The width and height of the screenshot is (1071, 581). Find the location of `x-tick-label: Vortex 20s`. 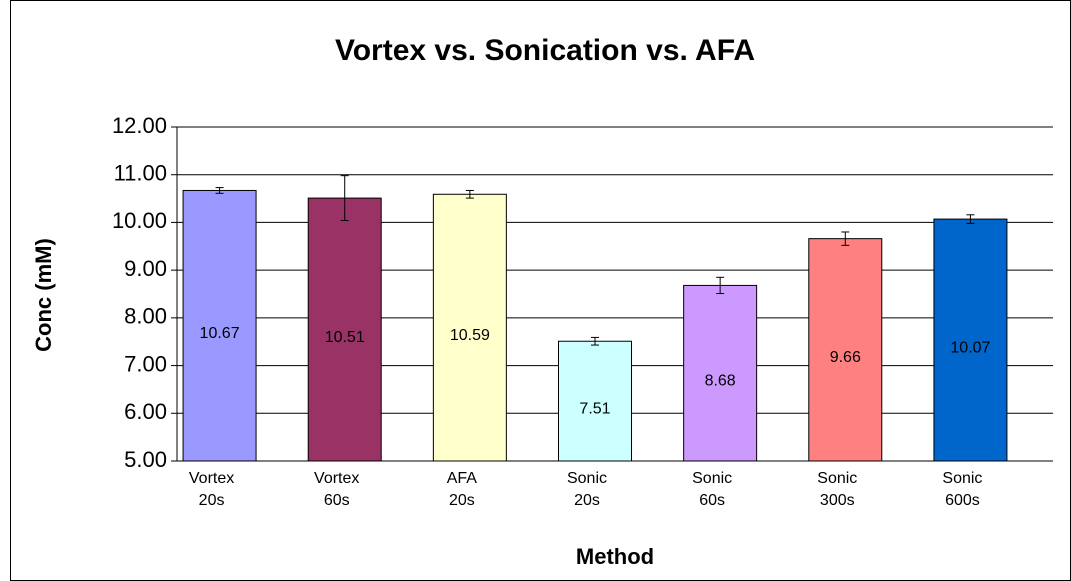

x-tick-label: Vortex 20s is located at coordinates (211, 489).